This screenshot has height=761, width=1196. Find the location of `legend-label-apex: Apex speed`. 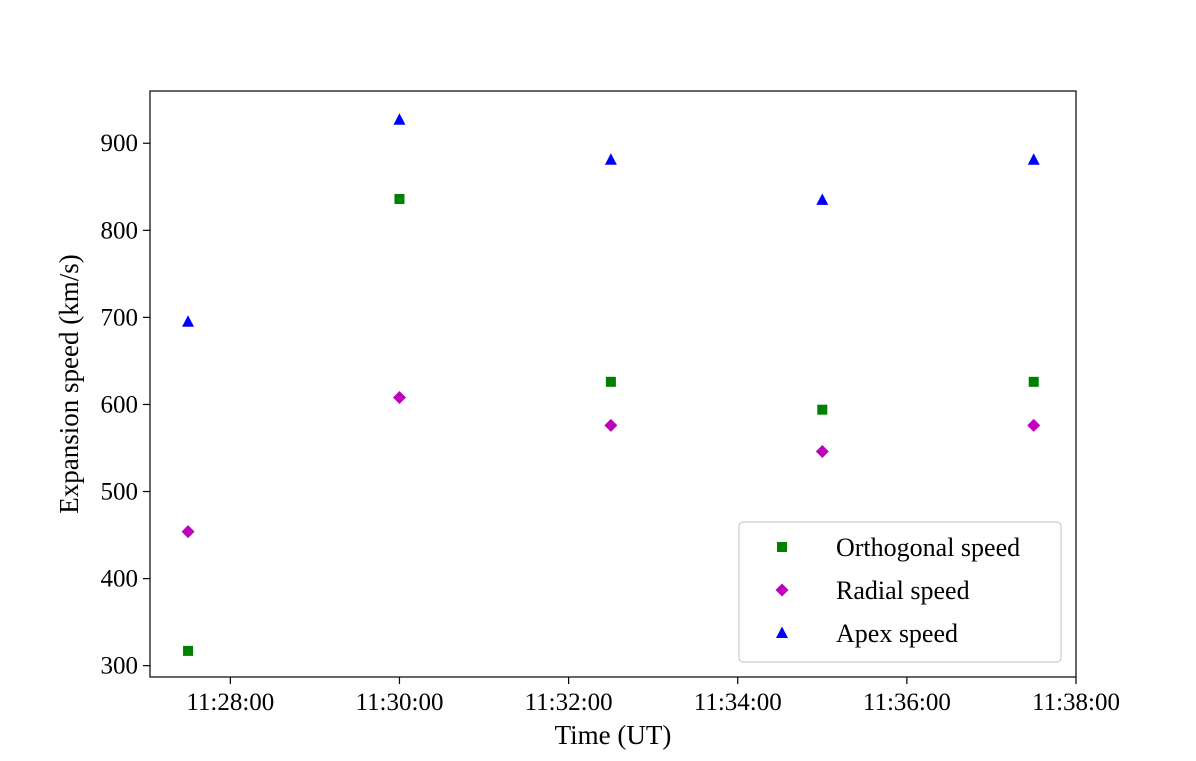

legend-label-apex: Apex speed is located at coordinates (897, 633).